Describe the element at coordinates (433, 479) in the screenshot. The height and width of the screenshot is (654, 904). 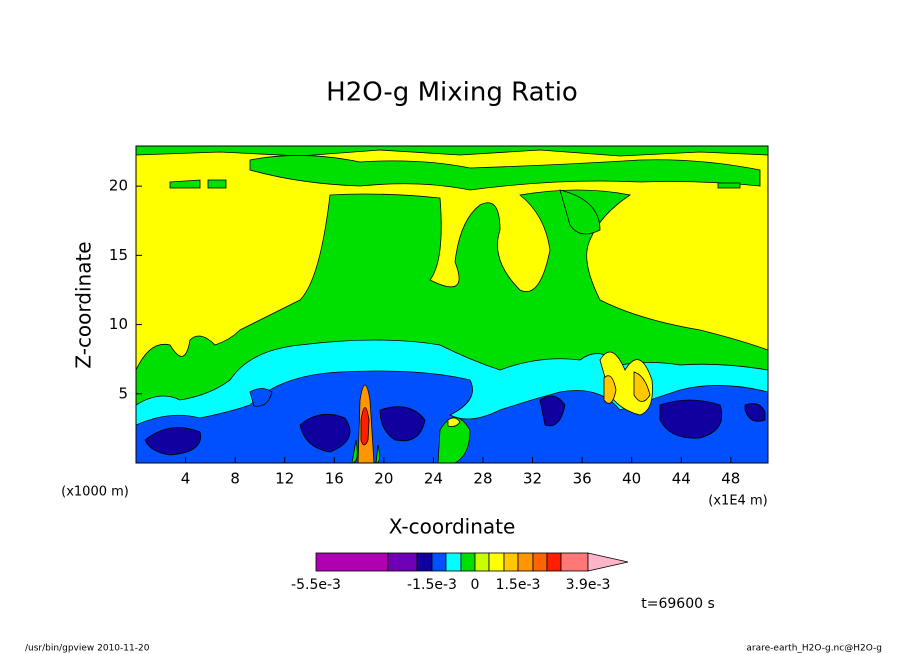
I see `x-tick-label: 24` at that location.